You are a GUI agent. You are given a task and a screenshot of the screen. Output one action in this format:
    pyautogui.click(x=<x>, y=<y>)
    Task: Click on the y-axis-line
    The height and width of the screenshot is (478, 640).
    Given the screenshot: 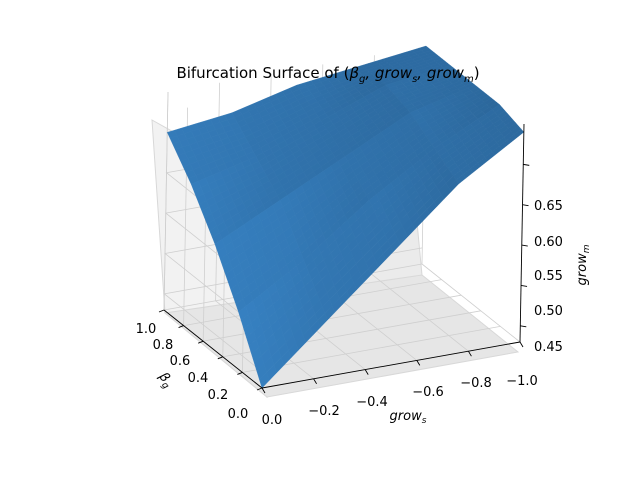 What is the action you would take?
    pyautogui.click(x=213, y=349)
    